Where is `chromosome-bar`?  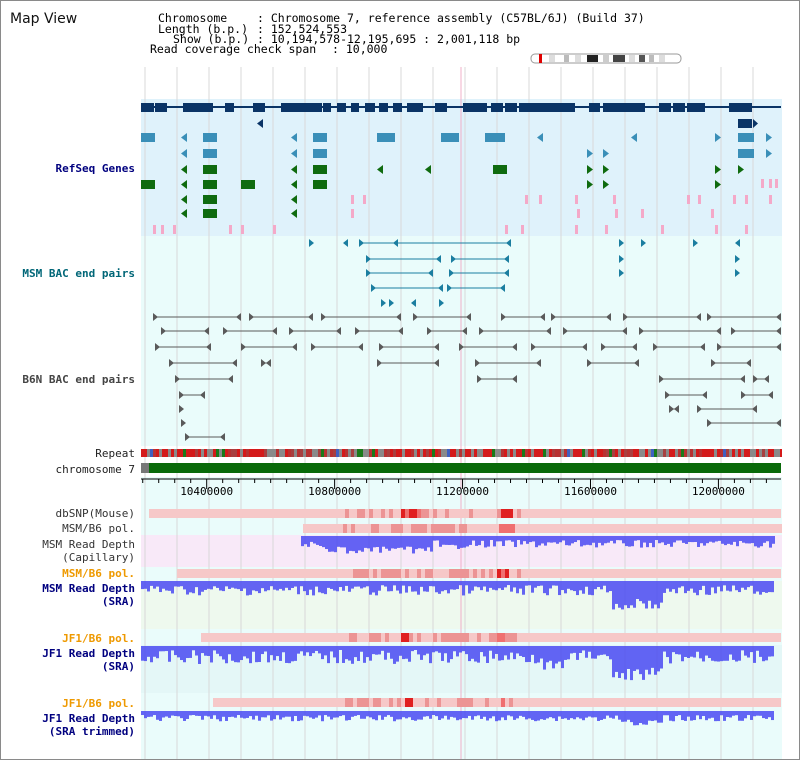 chromosome-bar is located at coordinates (461, 468).